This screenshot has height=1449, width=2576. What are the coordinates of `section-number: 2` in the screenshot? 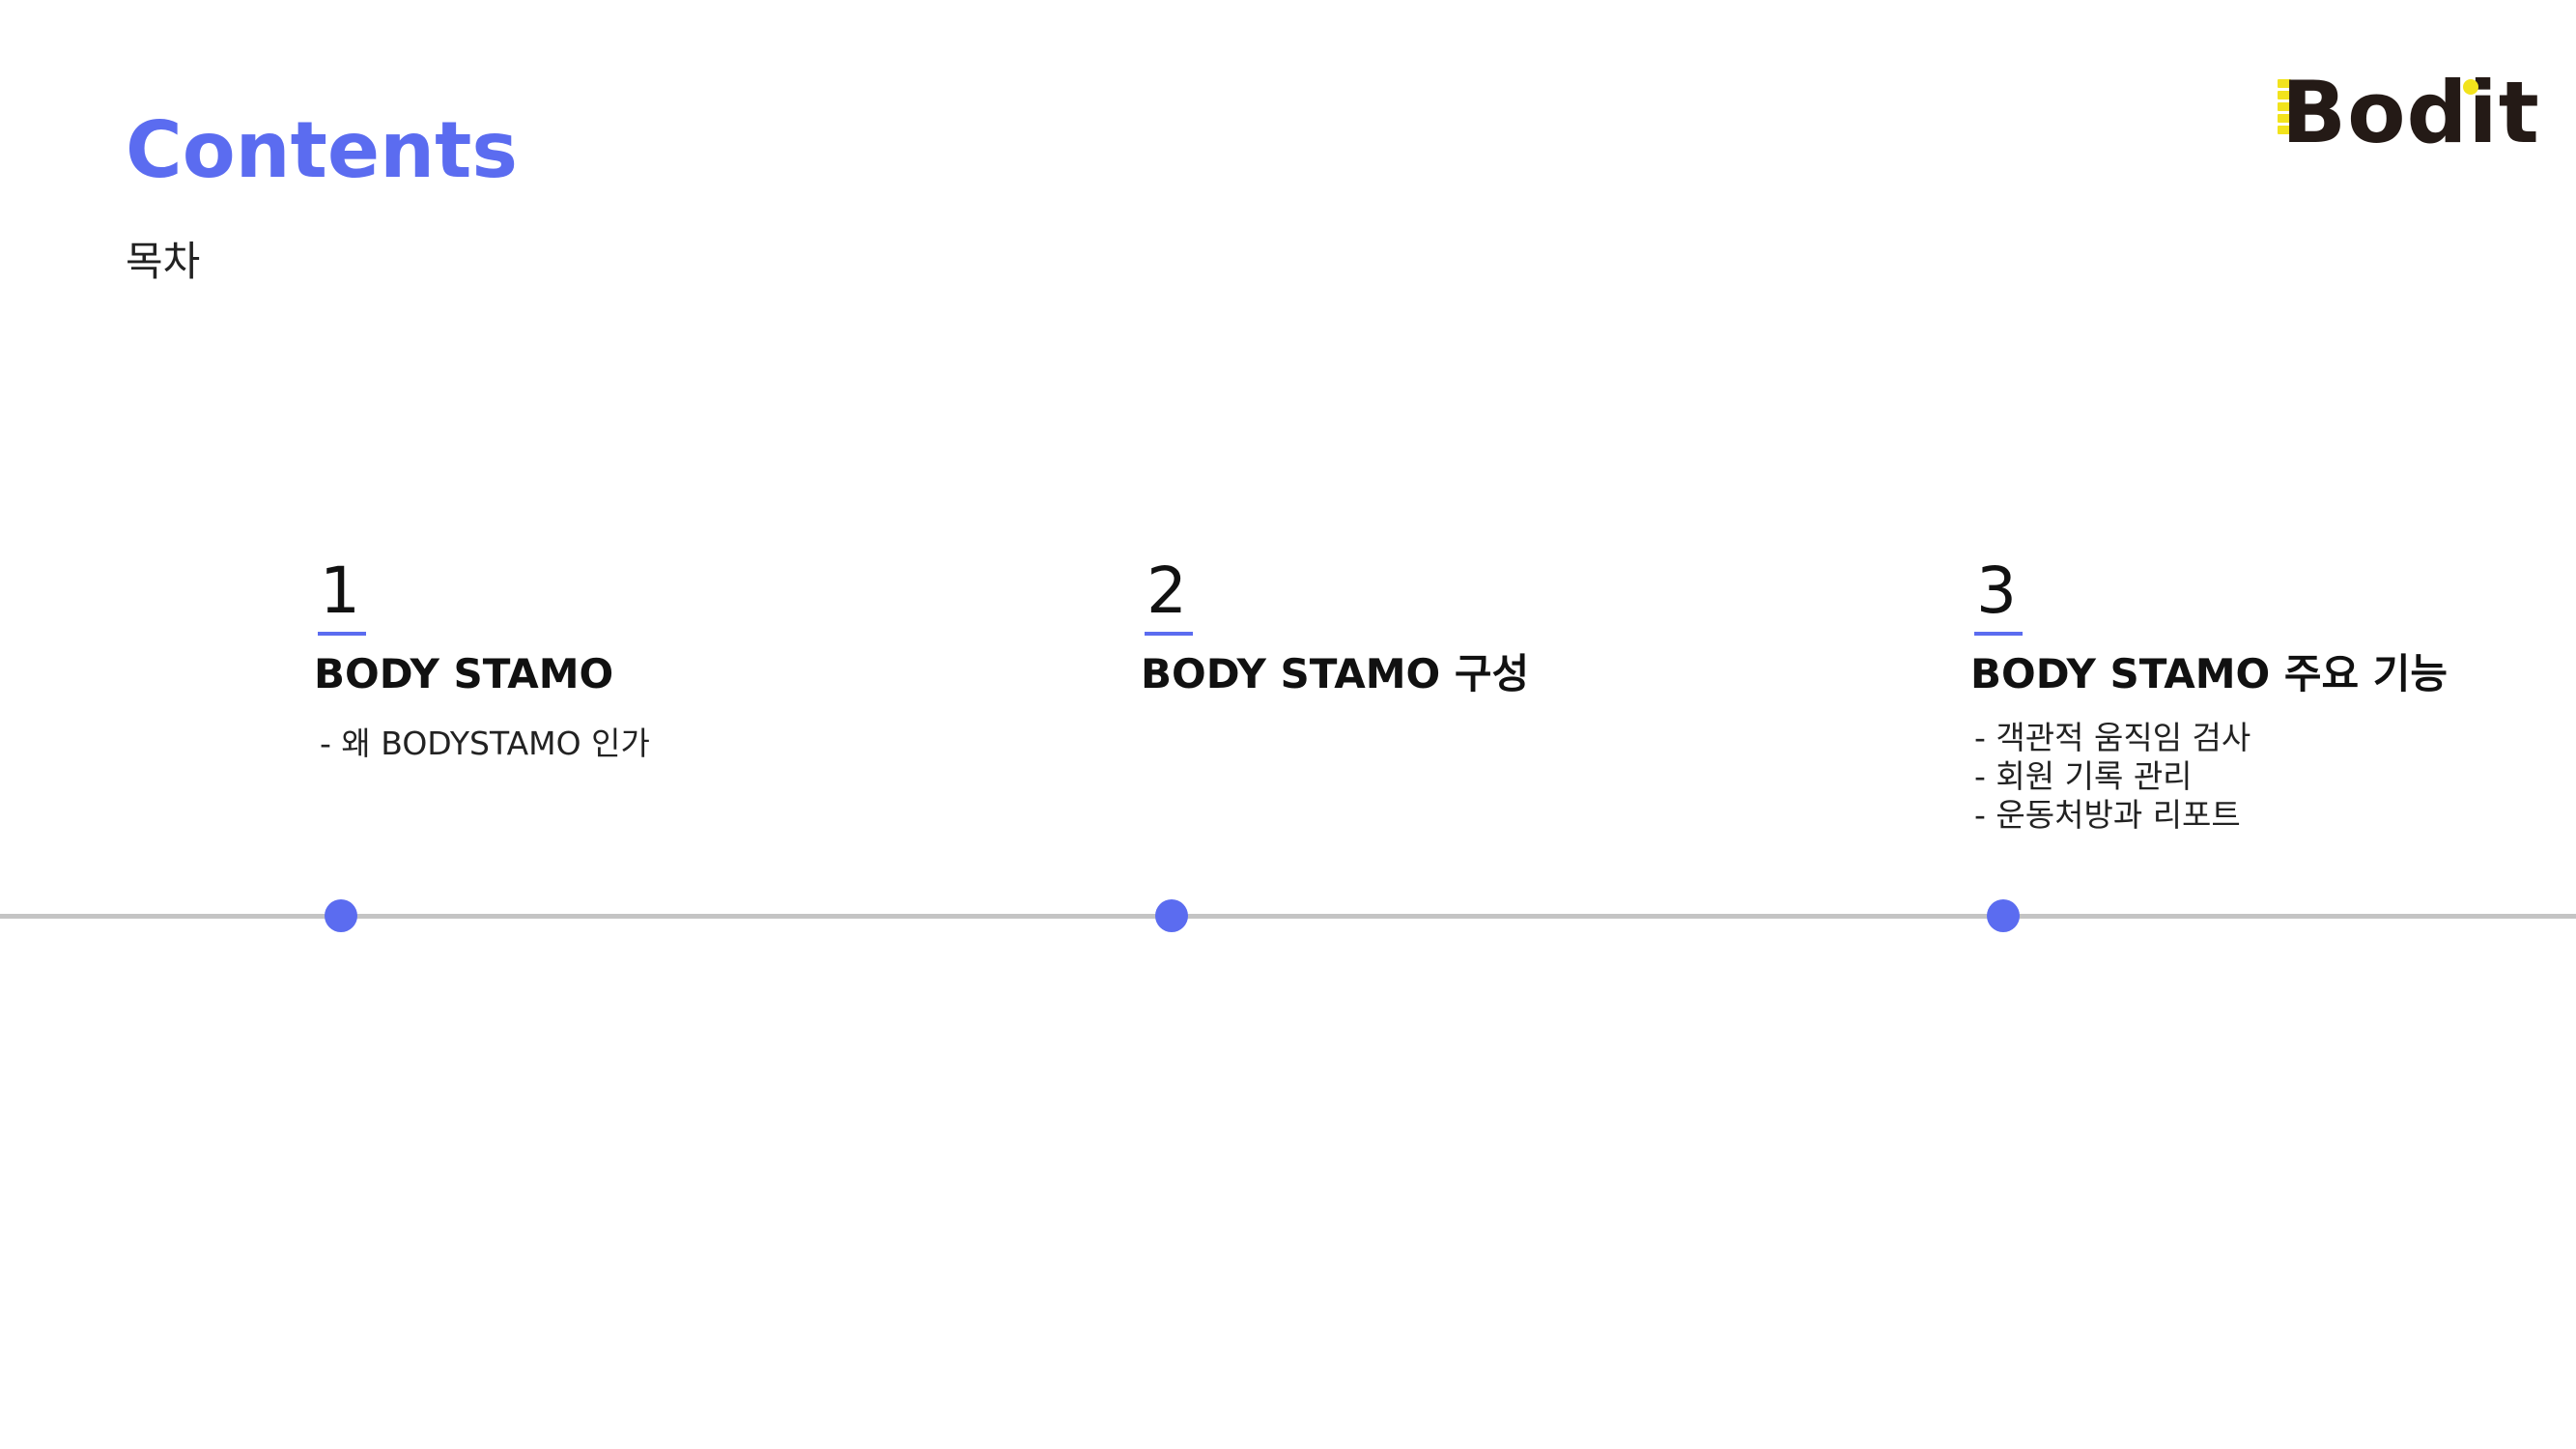 It's located at (1166, 591).